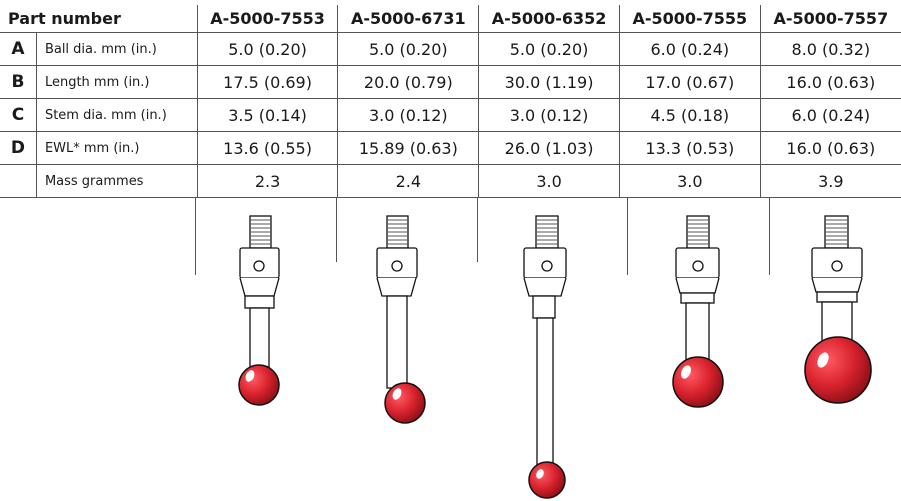 This screenshot has width=901, height=501. Describe the element at coordinates (18, 148) in the screenshot. I see `row-letter: D` at that location.